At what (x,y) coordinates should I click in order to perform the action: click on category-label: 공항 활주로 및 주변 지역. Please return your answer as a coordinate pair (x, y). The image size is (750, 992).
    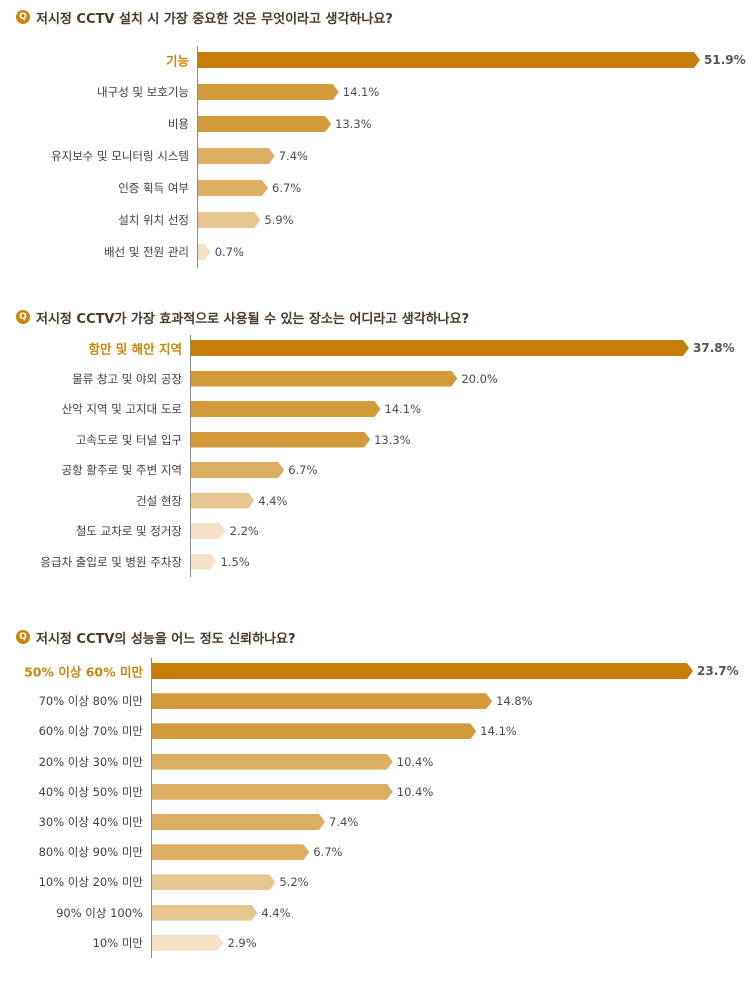
    Looking at the image, I should click on (121, 470).